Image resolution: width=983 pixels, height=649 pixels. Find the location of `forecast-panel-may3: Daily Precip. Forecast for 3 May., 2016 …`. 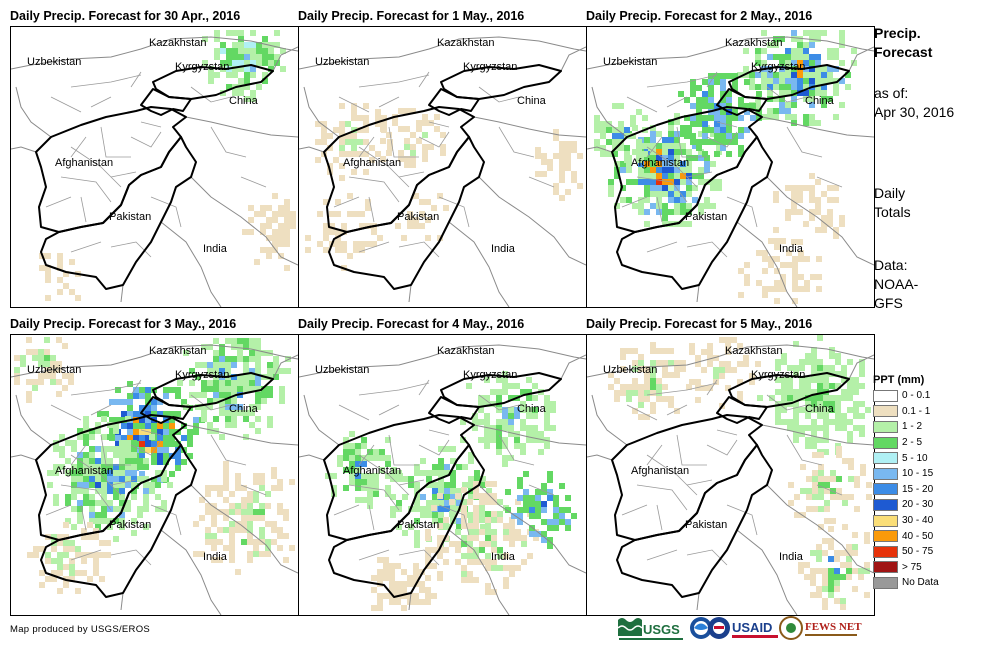

forecast-panel-may3: Daily Precip. Forecast for 3 May., 2016 … is located at coordinates (154, 465).